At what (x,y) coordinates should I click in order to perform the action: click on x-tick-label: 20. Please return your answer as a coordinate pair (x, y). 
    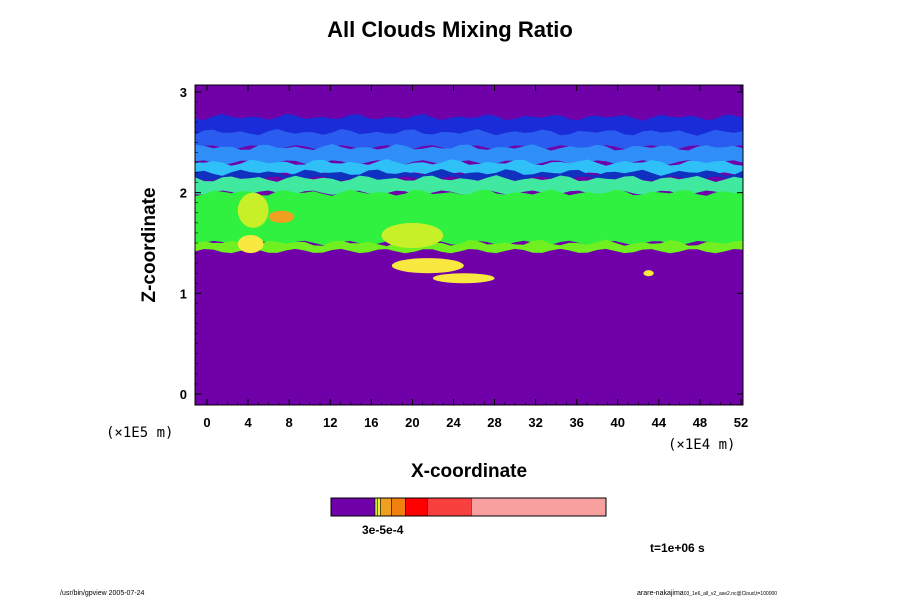
    Looking at the image, I should click on (412, 422).